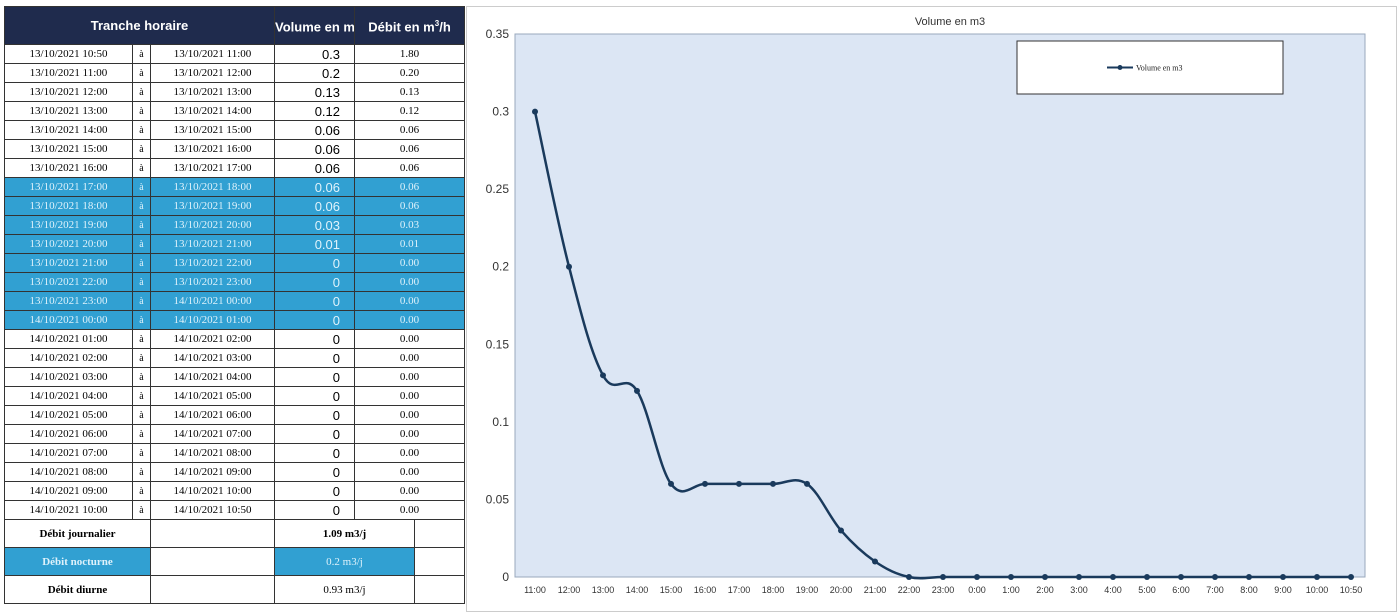  I want to click on header-volume: Volume en m3, so click(315, 25).